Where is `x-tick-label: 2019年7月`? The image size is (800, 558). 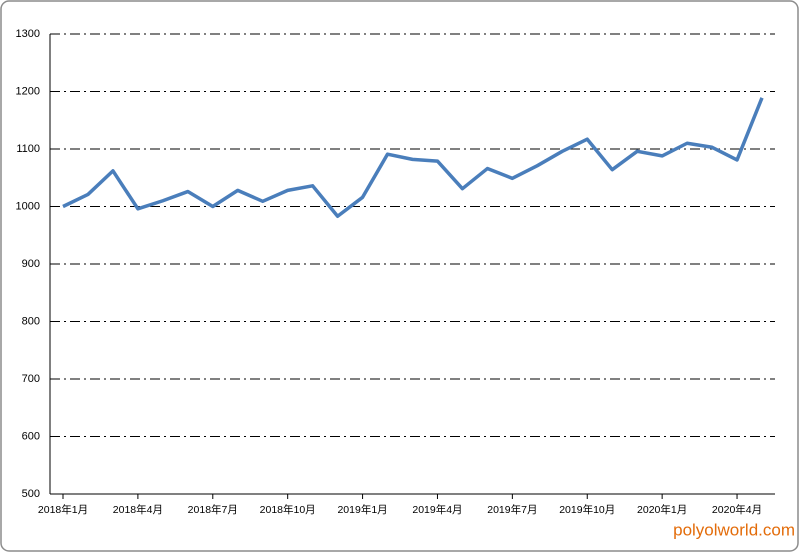
x-tick-label: 2019年7月 is located at coordinates (512, 509).